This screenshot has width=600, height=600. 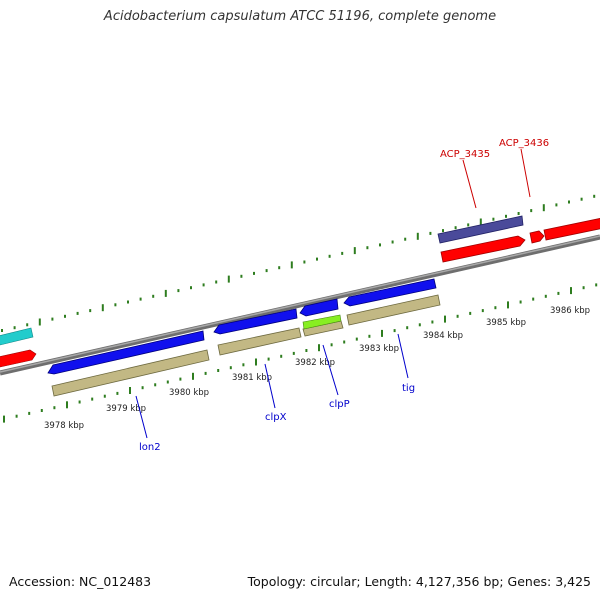 I want to click on prev-gene-cyan, so click(x=17, y=336).